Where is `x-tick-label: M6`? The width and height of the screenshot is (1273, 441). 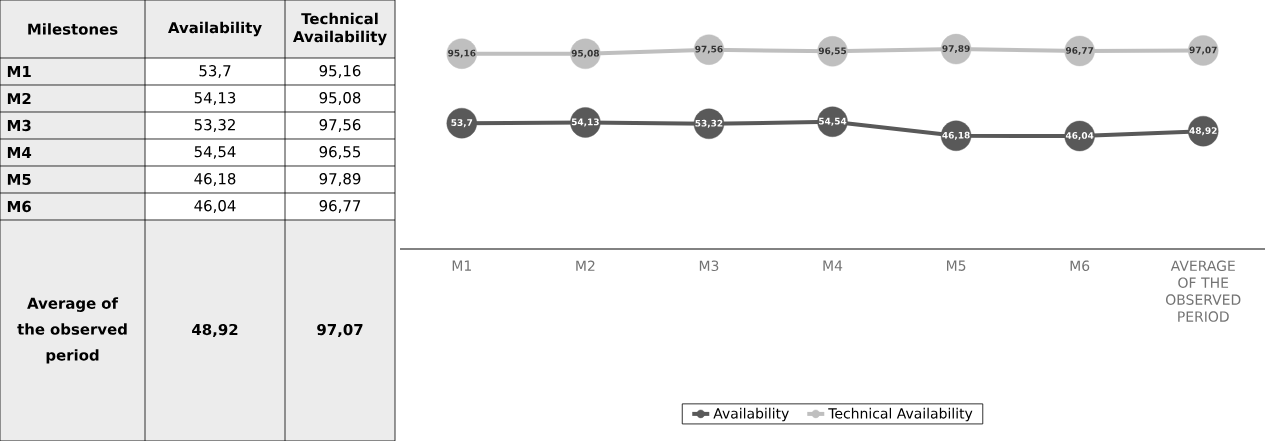 x-tick-label: M6 is located at coordinates (1080, 266).